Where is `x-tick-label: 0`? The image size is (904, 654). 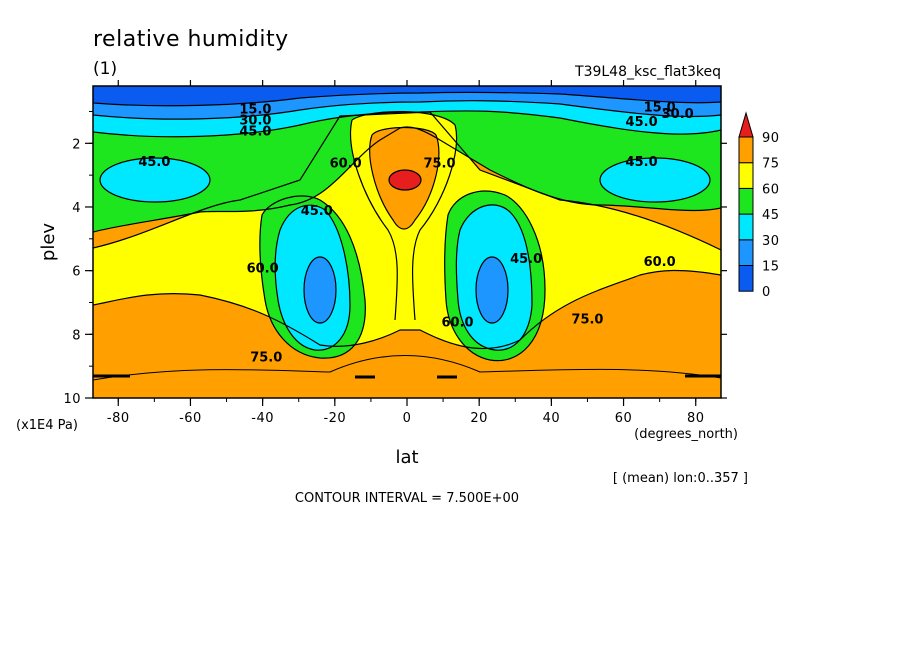
x-tick-label: 0 is located at coordinates (407, 418).